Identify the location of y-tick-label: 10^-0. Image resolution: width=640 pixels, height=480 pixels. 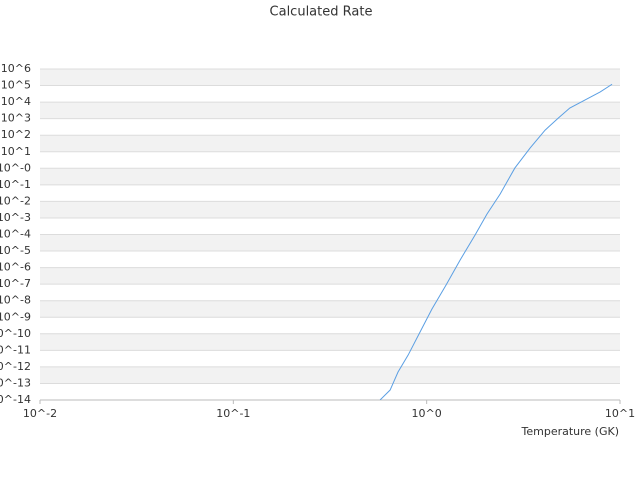
(15, 167).